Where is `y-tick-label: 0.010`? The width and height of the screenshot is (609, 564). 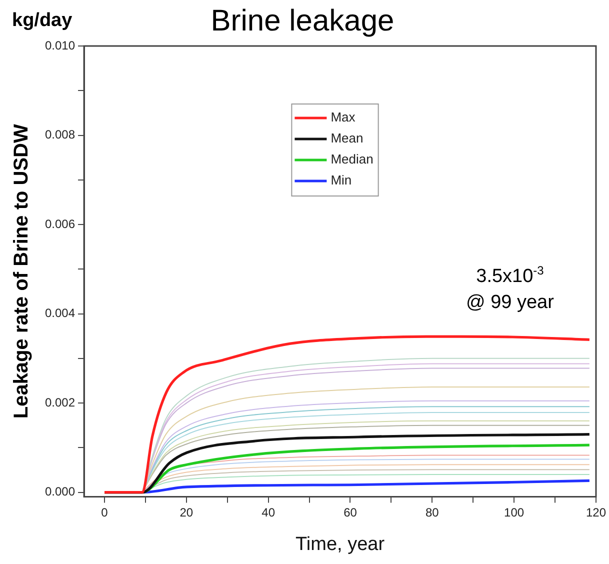 y-tick-label: 0.010 is located at coordinates (60, 45).